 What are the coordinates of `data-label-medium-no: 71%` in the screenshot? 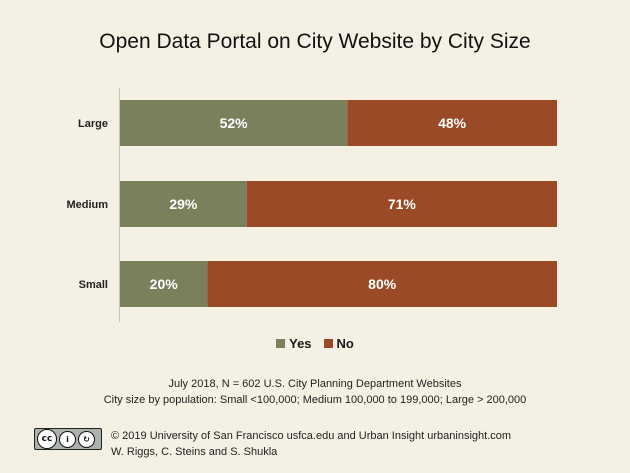 It's located at (402, 204).